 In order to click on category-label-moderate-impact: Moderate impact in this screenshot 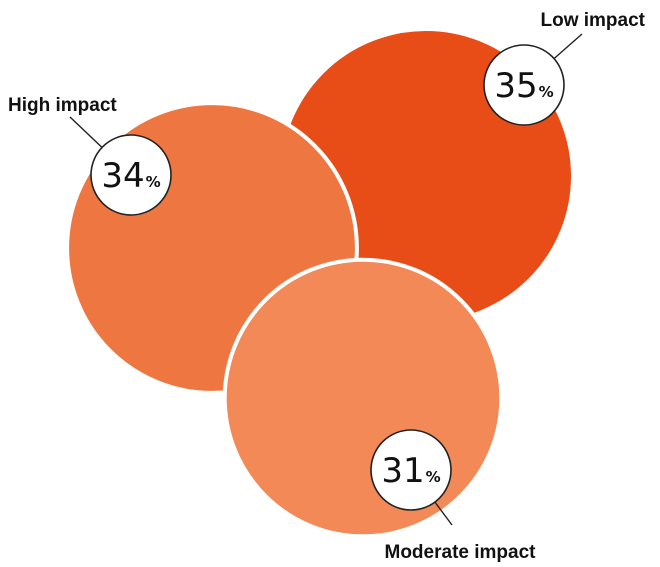, I will do `click(461, 552)`.